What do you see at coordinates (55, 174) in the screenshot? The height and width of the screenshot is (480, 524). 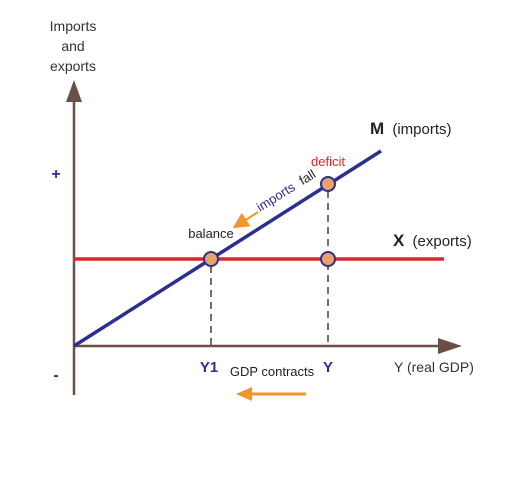 I see `plus-sign: +` at bounding box center [55, 174].